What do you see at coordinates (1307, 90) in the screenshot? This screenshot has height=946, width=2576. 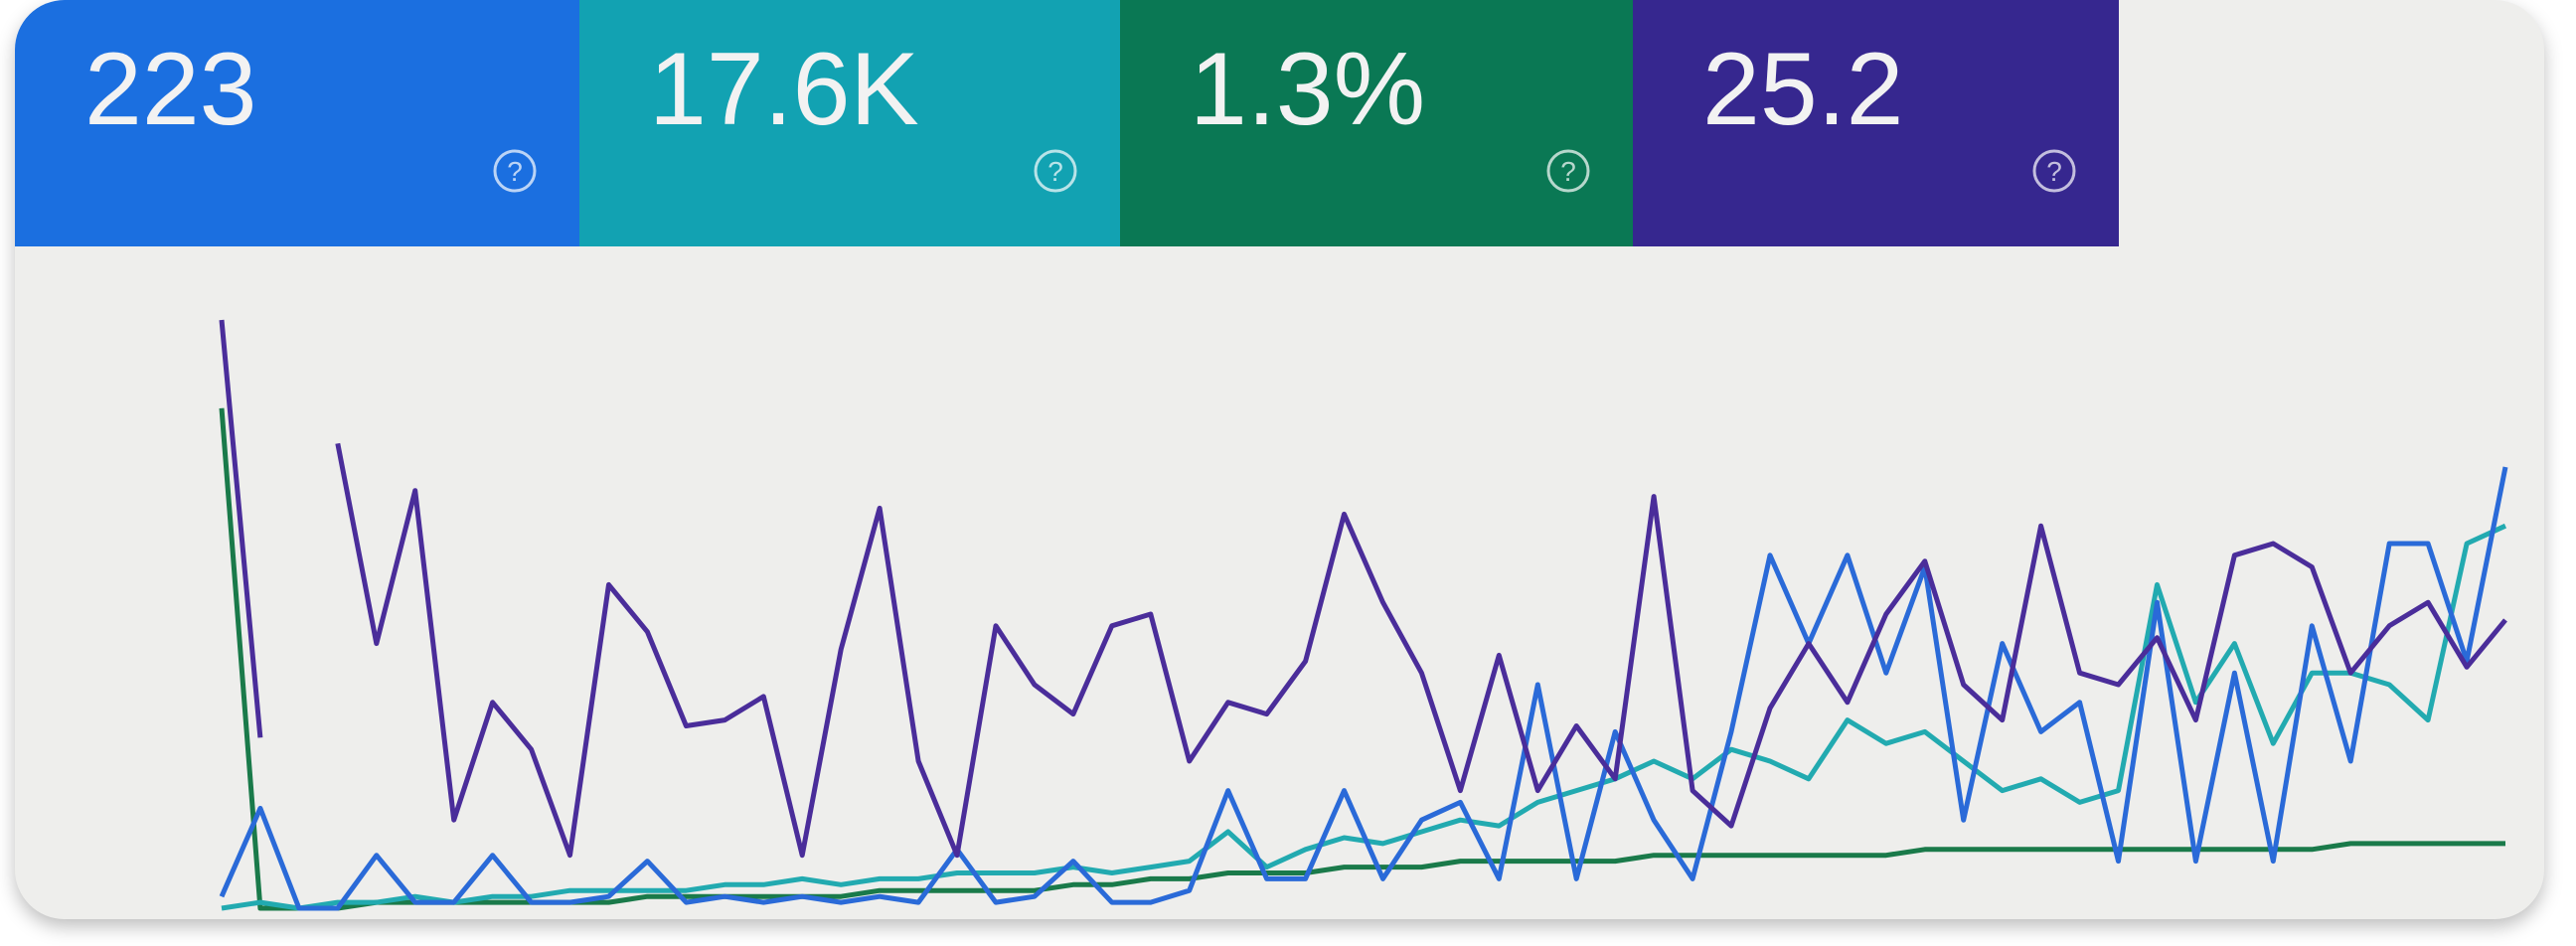 I see `metric-value: 1.3%` at bounding box center [1307, 90].